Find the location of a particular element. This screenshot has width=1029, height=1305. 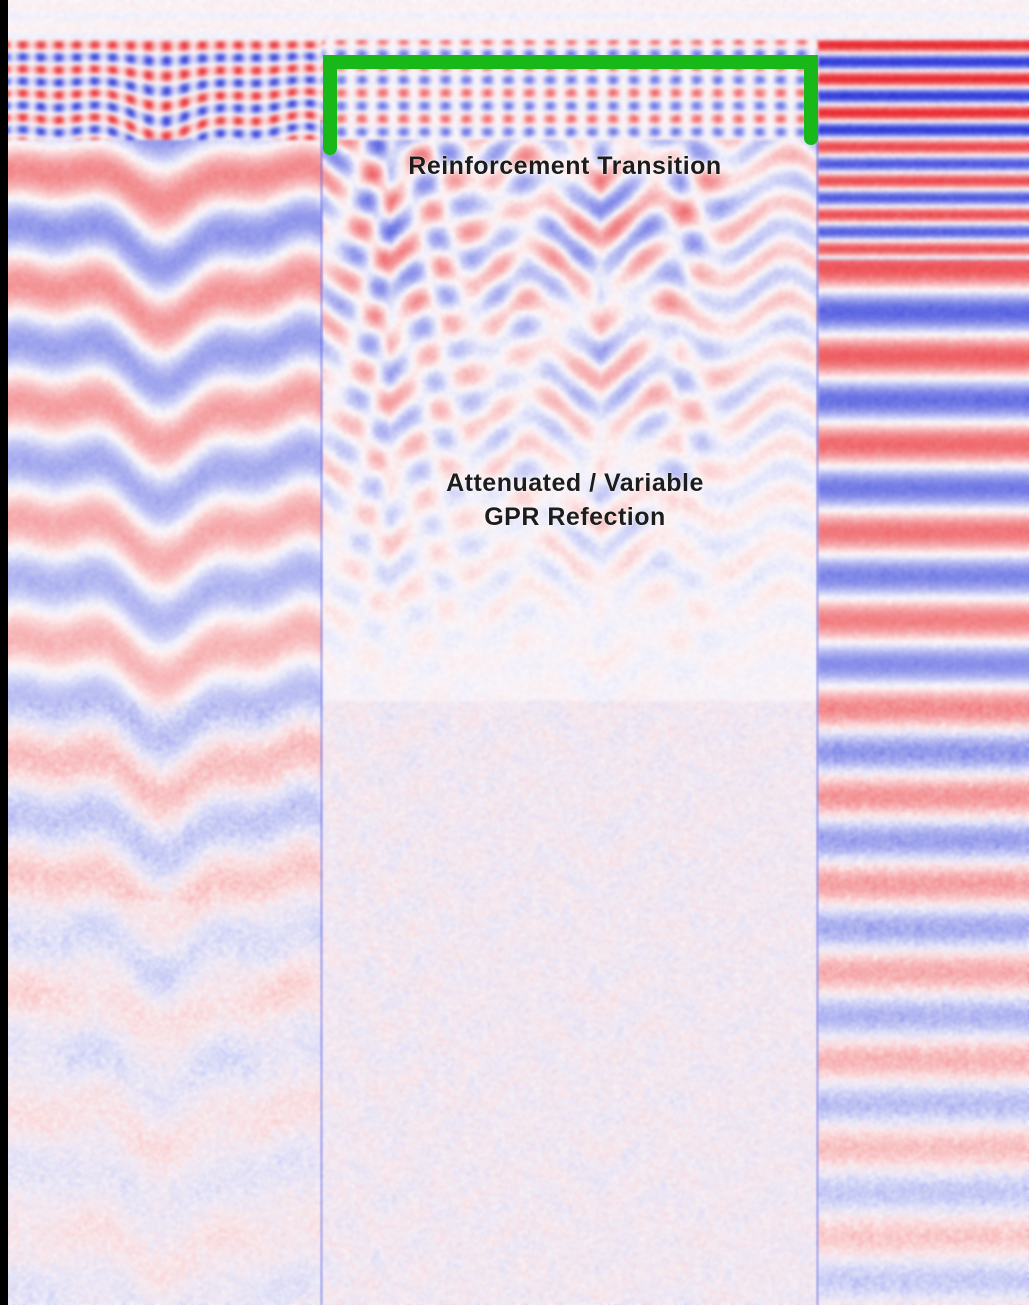

attenuated-reflection-label: Attenuated / Variable GPR Refection is located at coordinates (575, 500).